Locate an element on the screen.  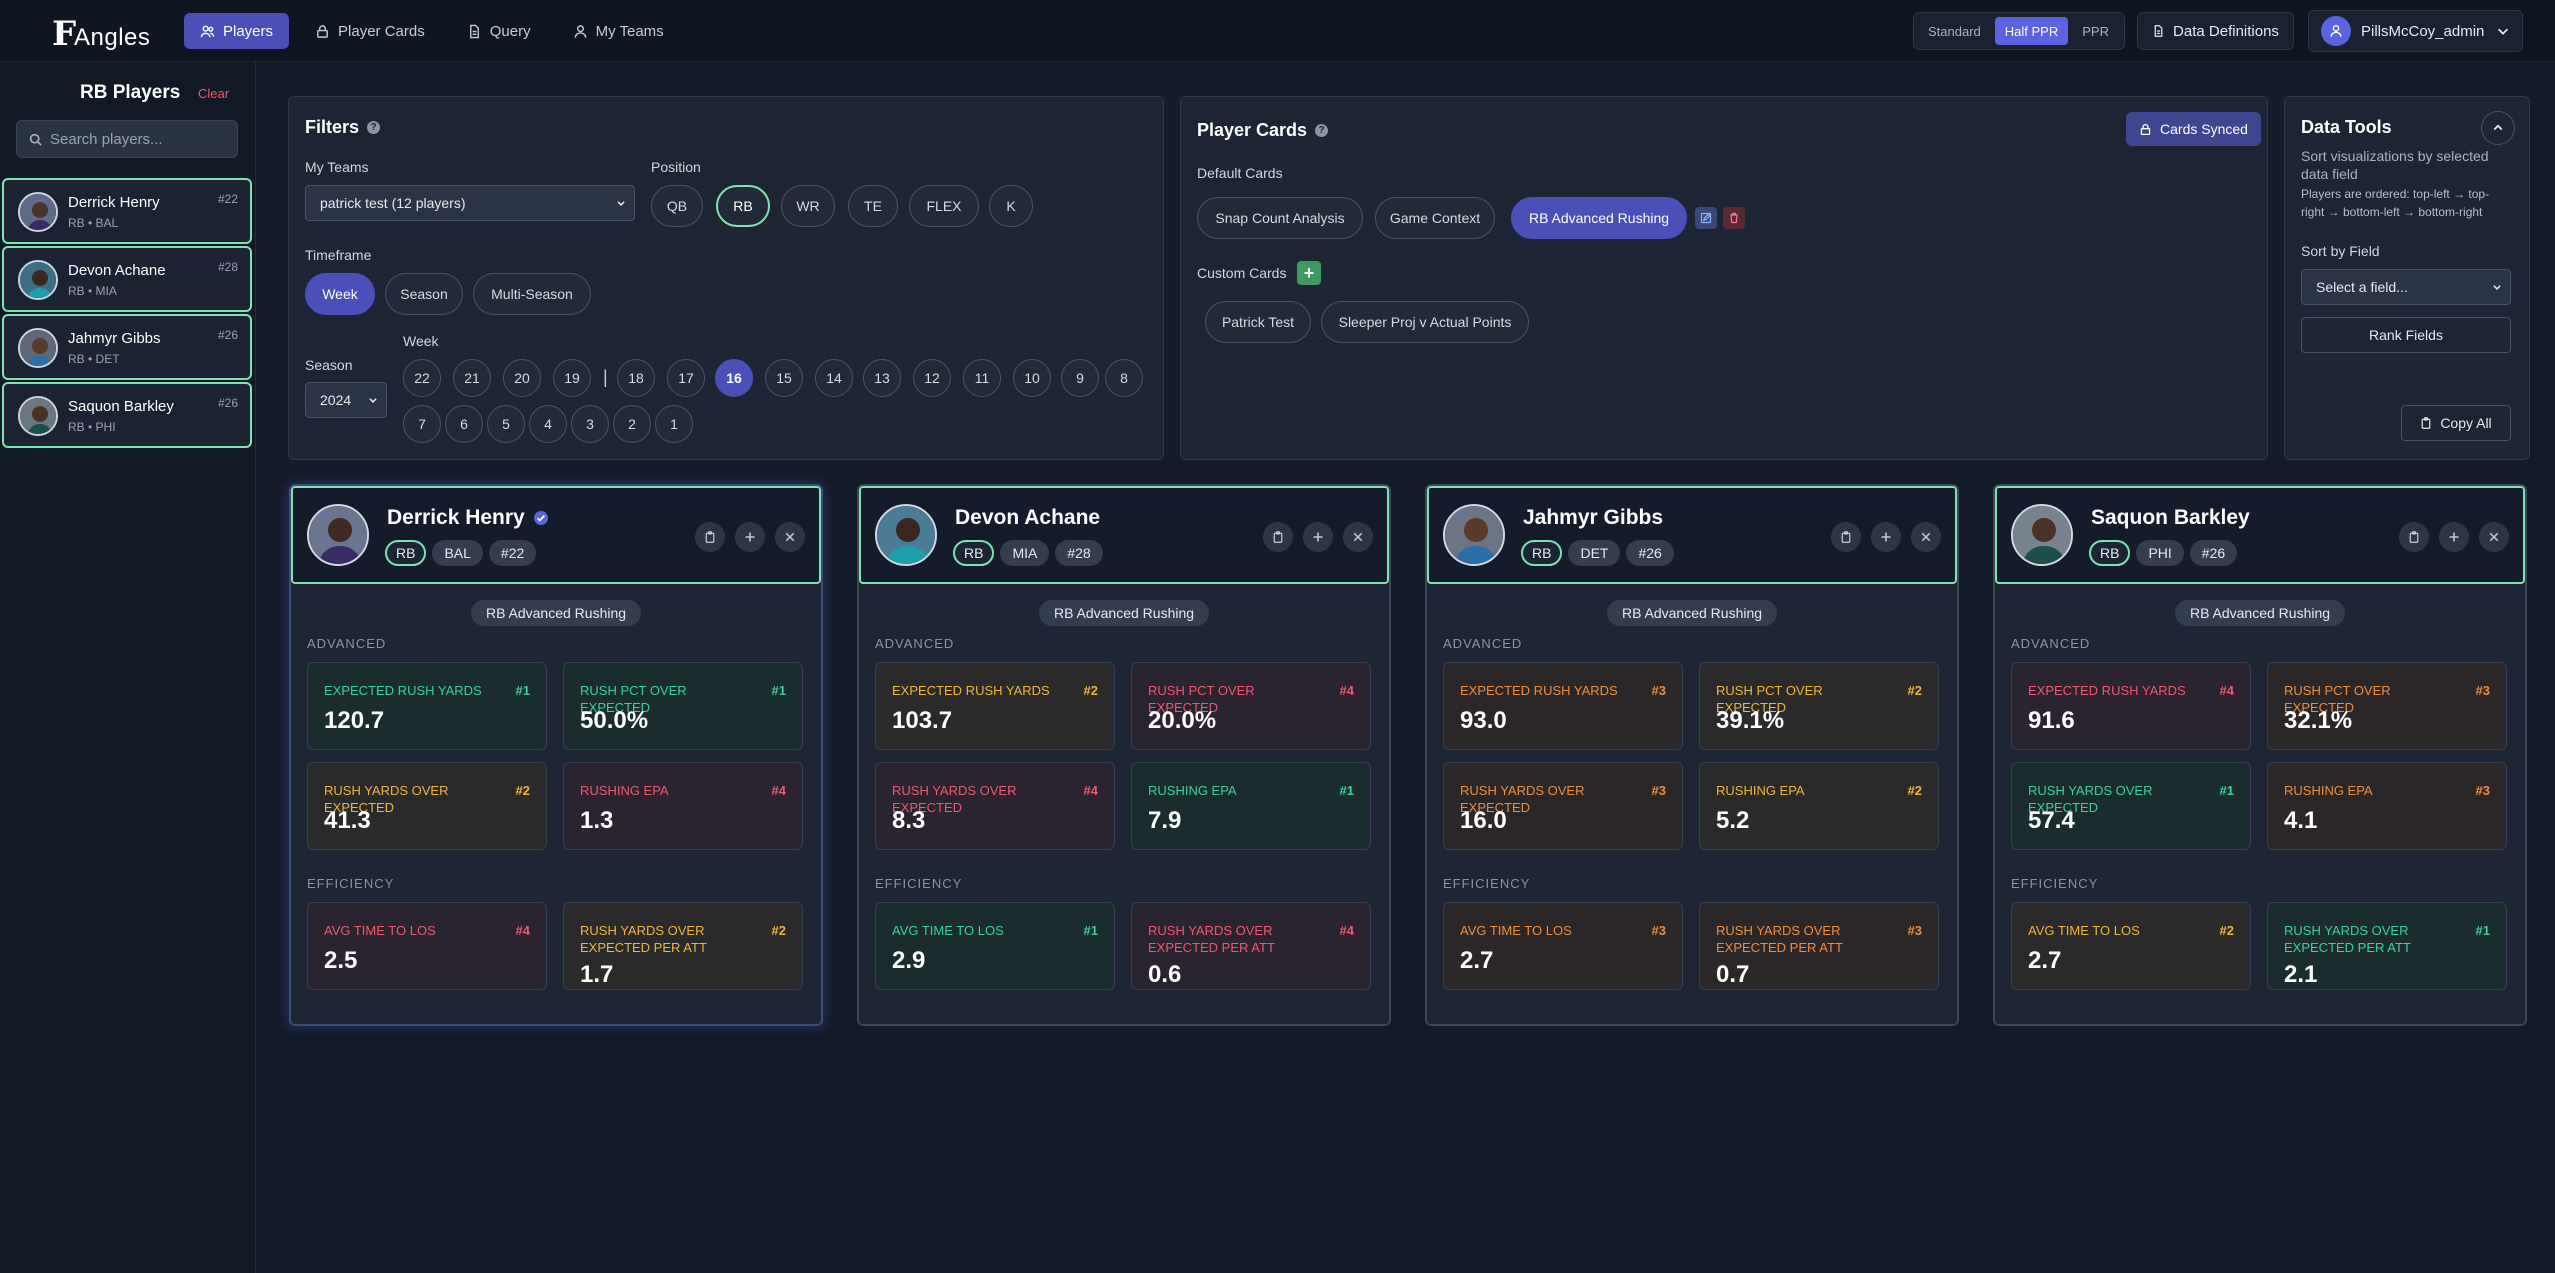
section-efficiency: EFFICIENCY is located at coordinates (351, 883).